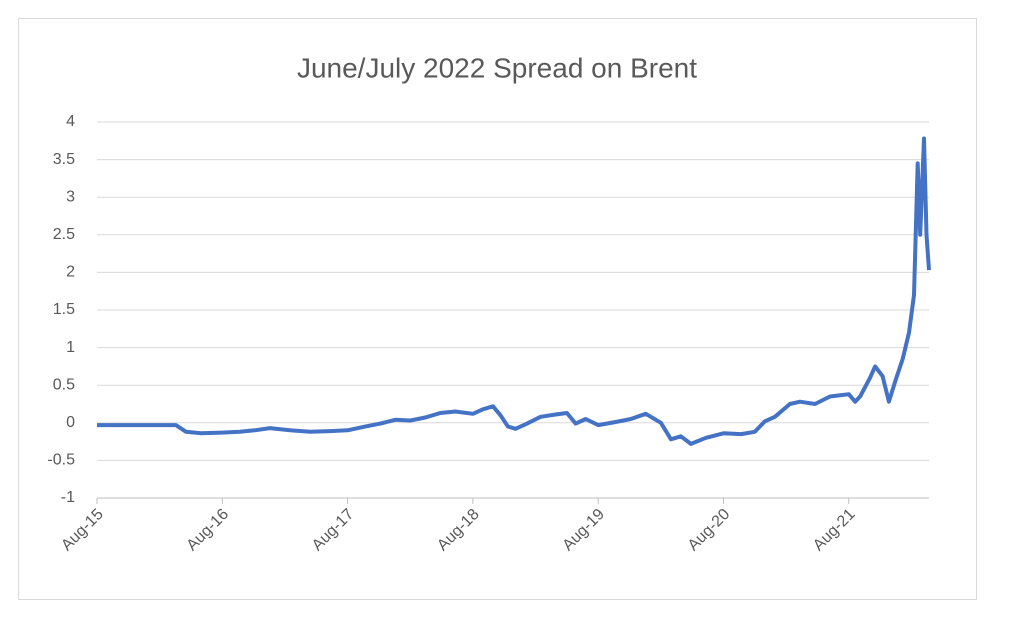 The width and height of the screenshot is (1010, 627). Describe the element at coordinates (68, 497) in the screenshot. I see `y-tick-label: -1` at that location.